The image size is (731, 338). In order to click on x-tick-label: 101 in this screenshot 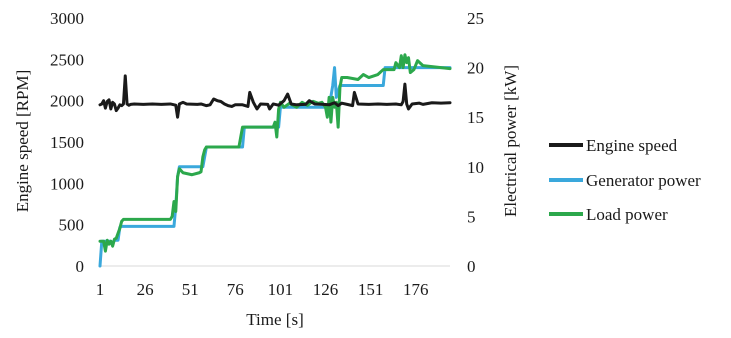, I will do `click(281, 289)`.